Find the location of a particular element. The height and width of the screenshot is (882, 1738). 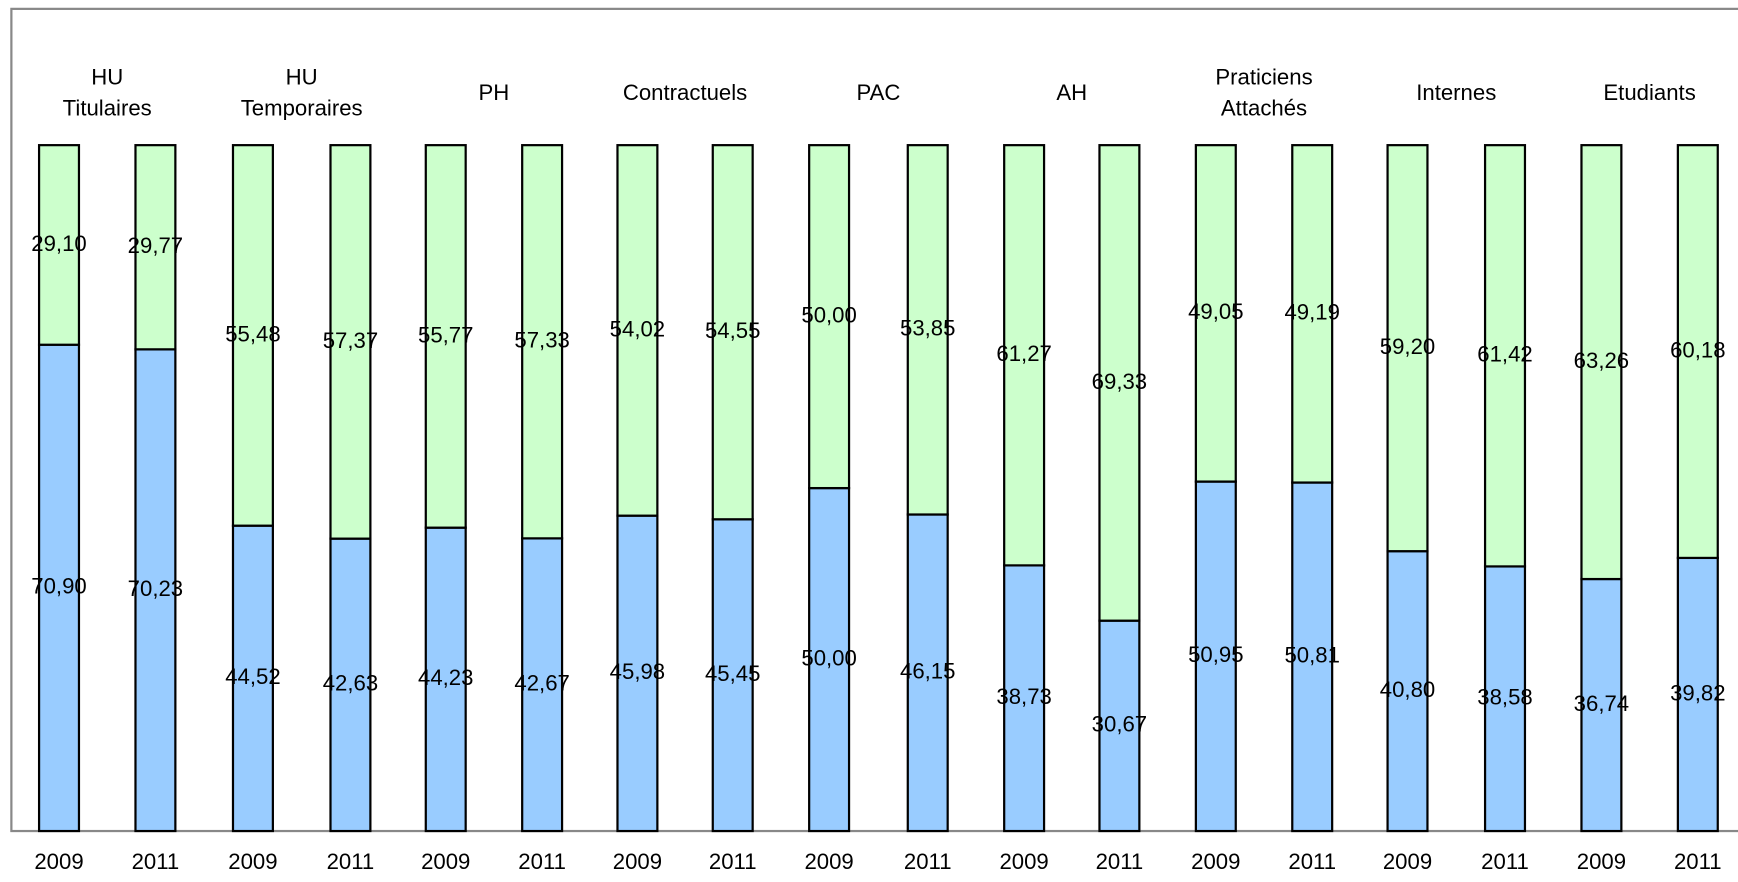

data-label: 42,67 is located at coordinates (541, 683).